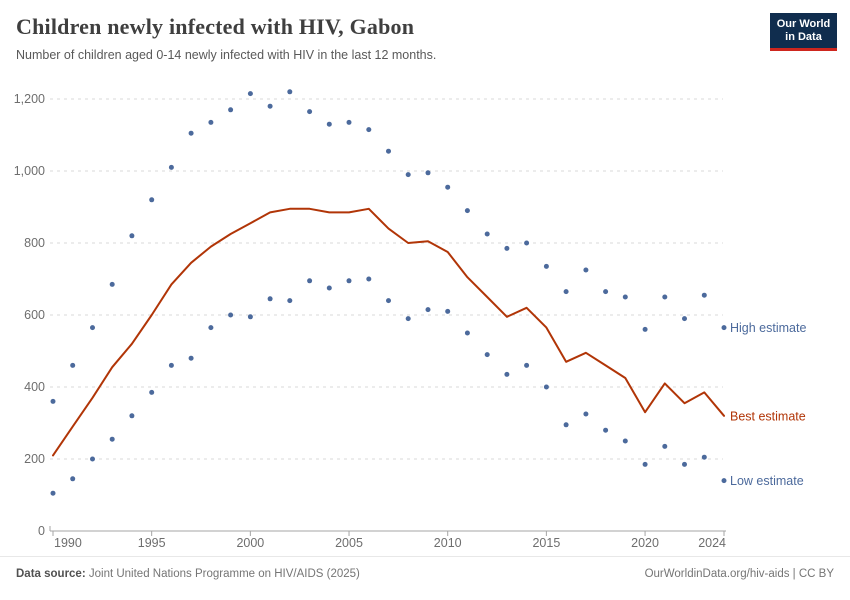  I want to click on low-estimate-label: Low estimate, so click(767, 481).